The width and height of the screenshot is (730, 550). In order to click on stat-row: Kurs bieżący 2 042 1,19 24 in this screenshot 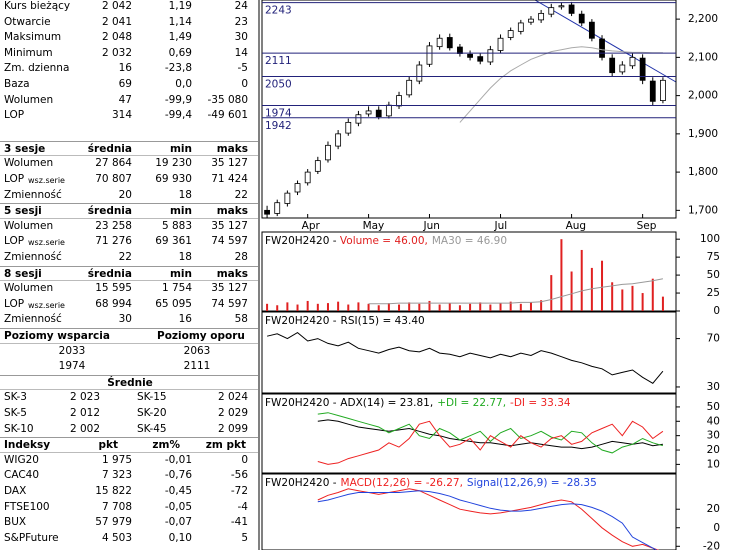, I will do `click(129, 7)`.